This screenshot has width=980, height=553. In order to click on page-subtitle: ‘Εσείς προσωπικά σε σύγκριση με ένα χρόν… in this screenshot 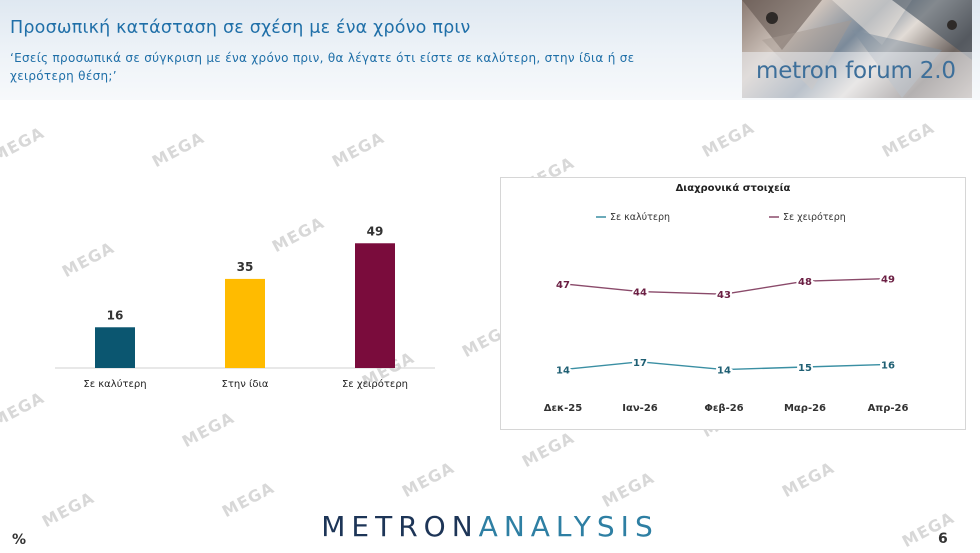, I will do `click(322, 67)`.